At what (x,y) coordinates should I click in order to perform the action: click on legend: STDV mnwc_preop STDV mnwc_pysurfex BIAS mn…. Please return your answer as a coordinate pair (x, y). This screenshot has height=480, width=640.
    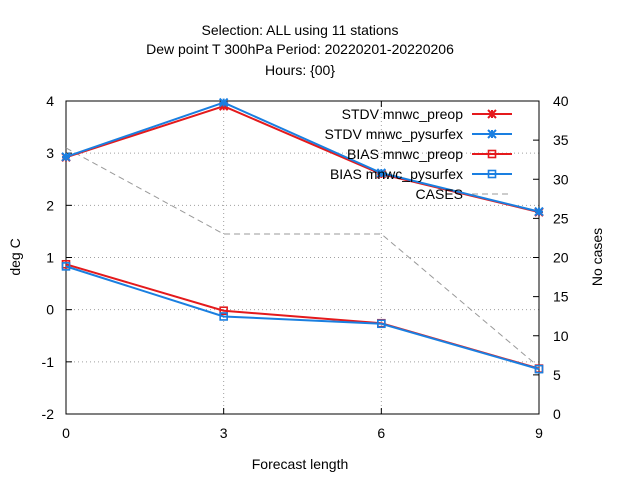
    Looking at the image, I should click on (418, 154).